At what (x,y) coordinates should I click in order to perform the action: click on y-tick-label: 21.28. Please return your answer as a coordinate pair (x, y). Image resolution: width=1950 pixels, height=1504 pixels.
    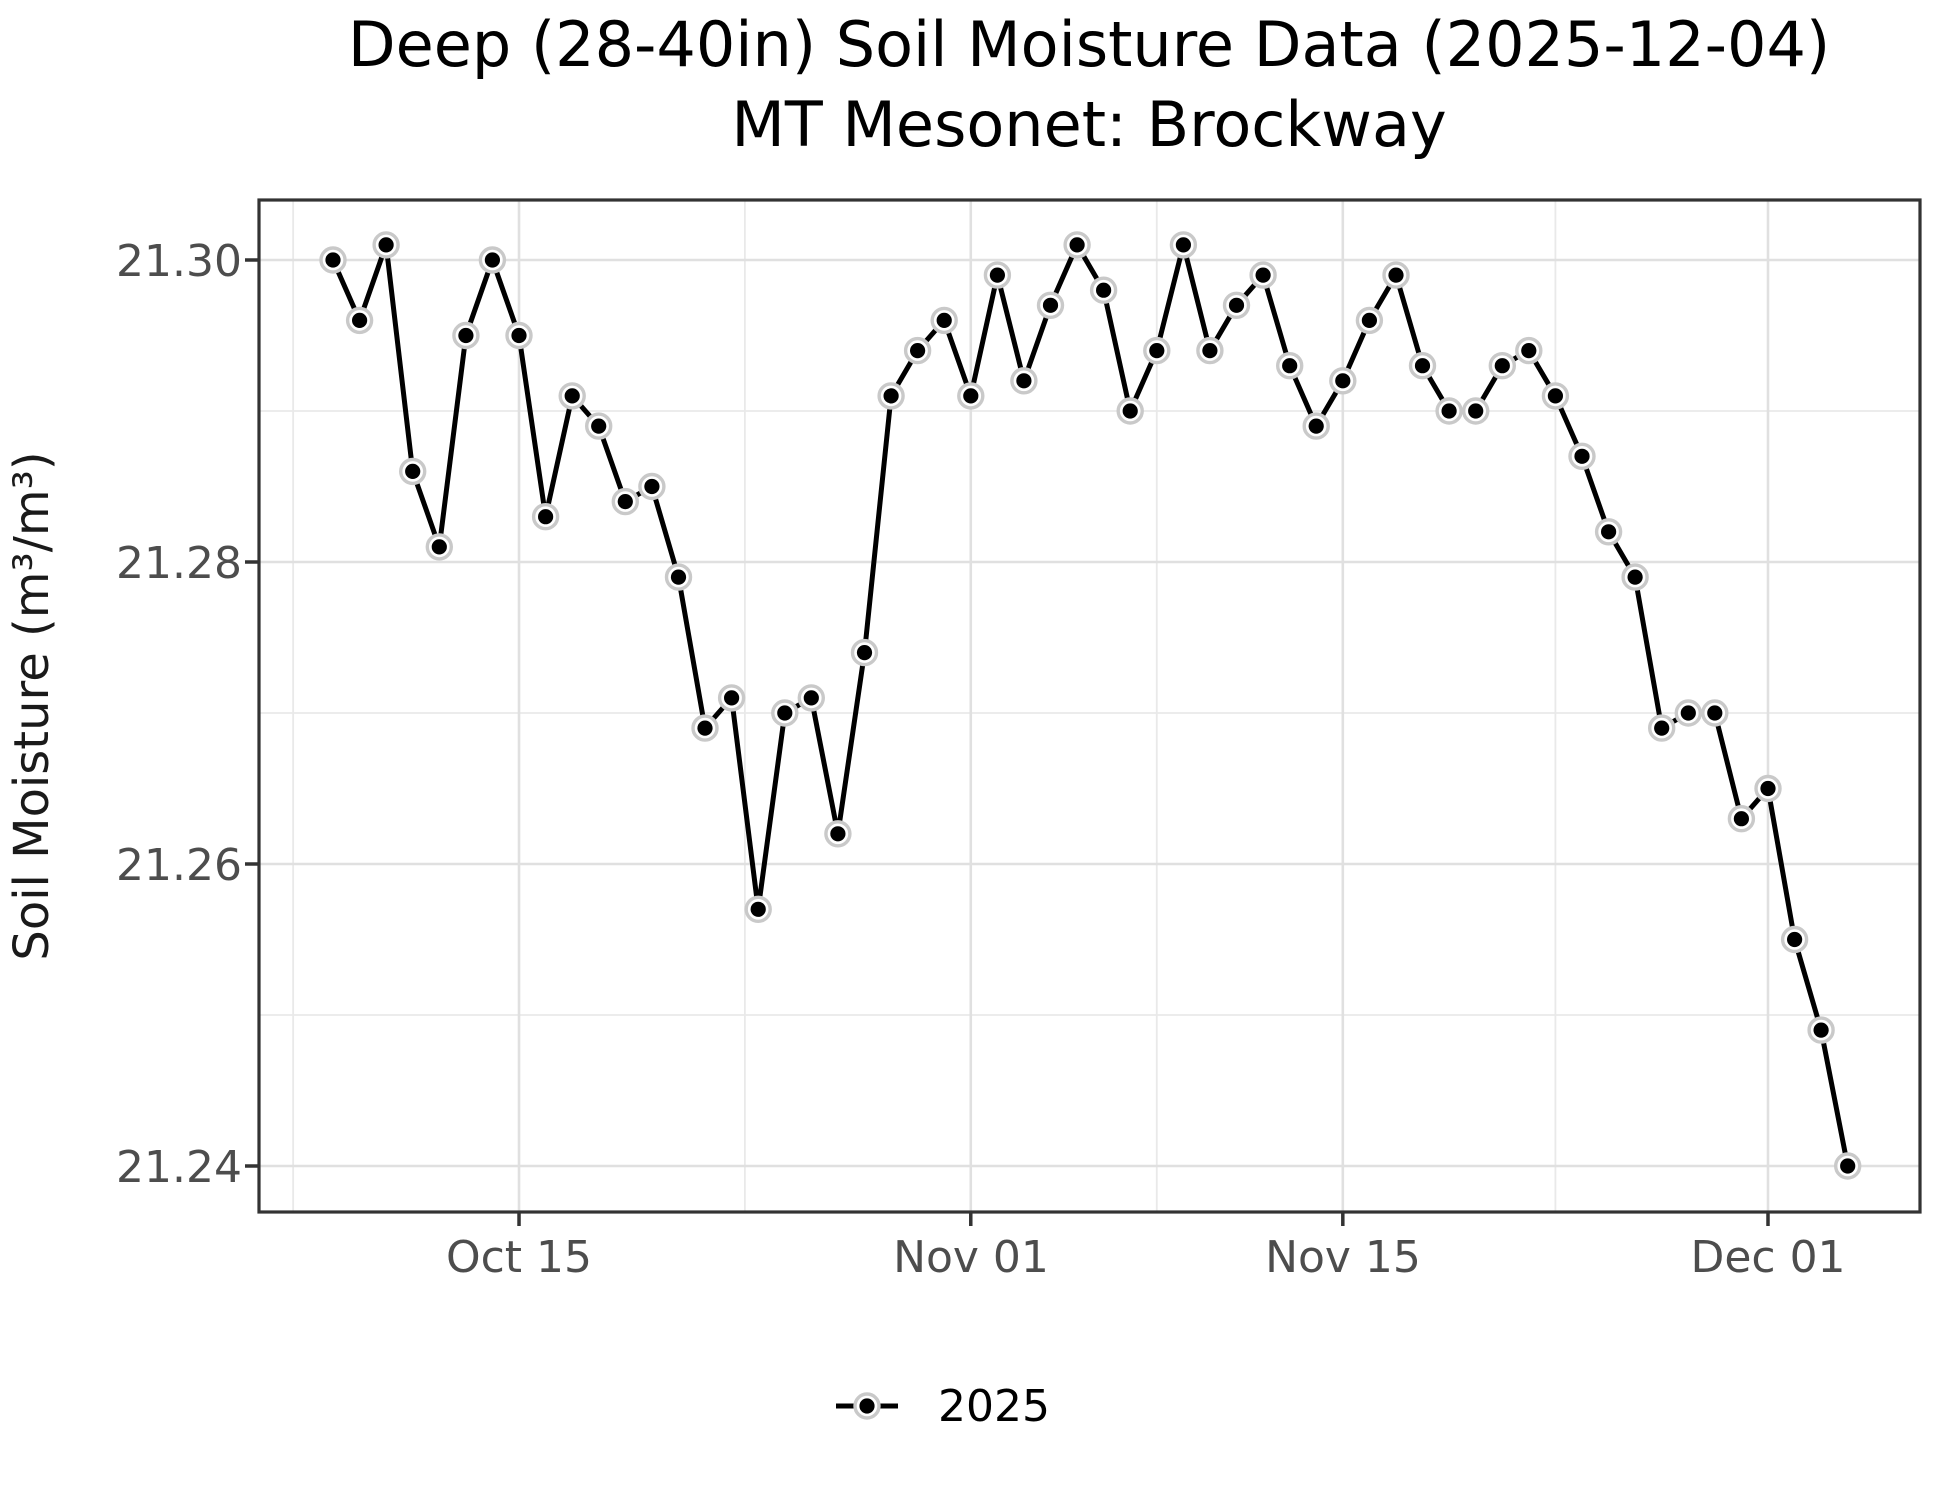
    Looking at the image, I should click on (179, 563).